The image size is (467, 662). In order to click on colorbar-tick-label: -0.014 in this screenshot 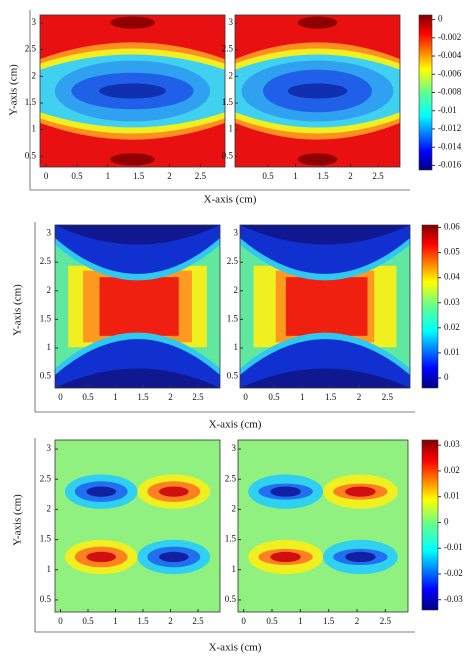, I will do `click(450, 146)`.